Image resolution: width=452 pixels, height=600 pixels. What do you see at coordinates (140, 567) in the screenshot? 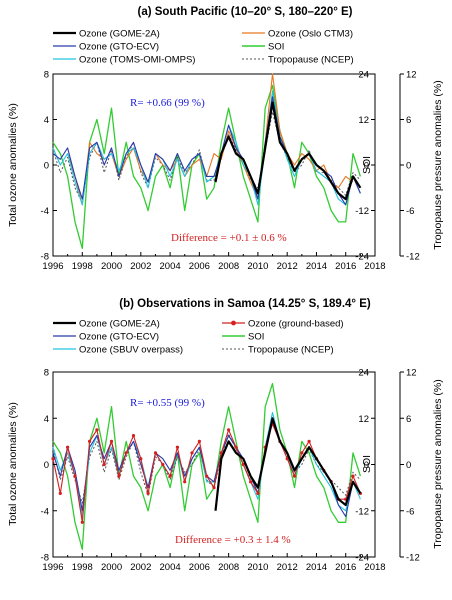
I see `x-tick-label: 2002` at bounding box center [140, 567].